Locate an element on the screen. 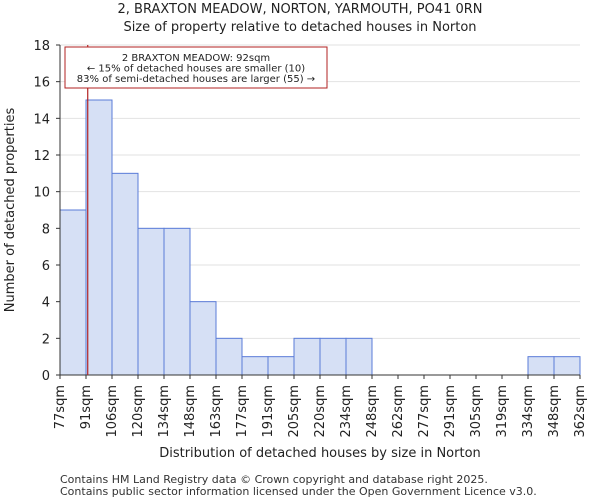 The height and width of the screenshot is (500, 600). x-tick-label: 362sqm is located at coordinates (580, 411).